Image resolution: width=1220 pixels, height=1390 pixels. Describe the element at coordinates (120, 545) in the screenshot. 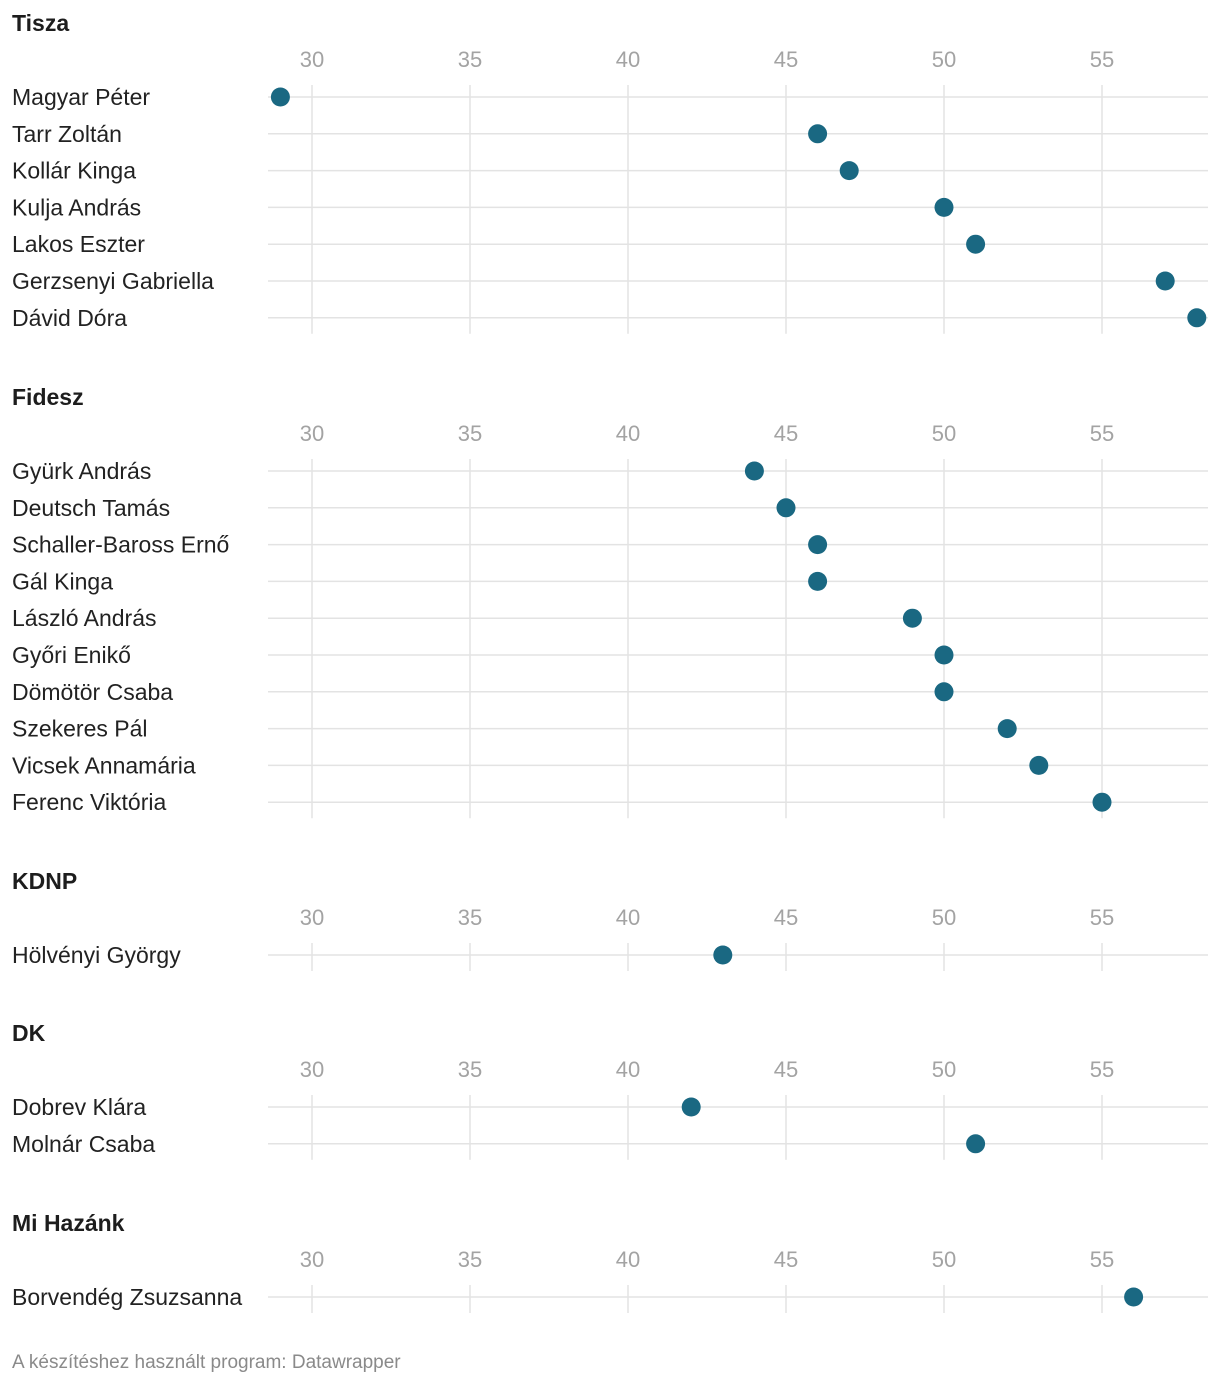

I see `row-label: Schaller-Baross Ernő` at that location.